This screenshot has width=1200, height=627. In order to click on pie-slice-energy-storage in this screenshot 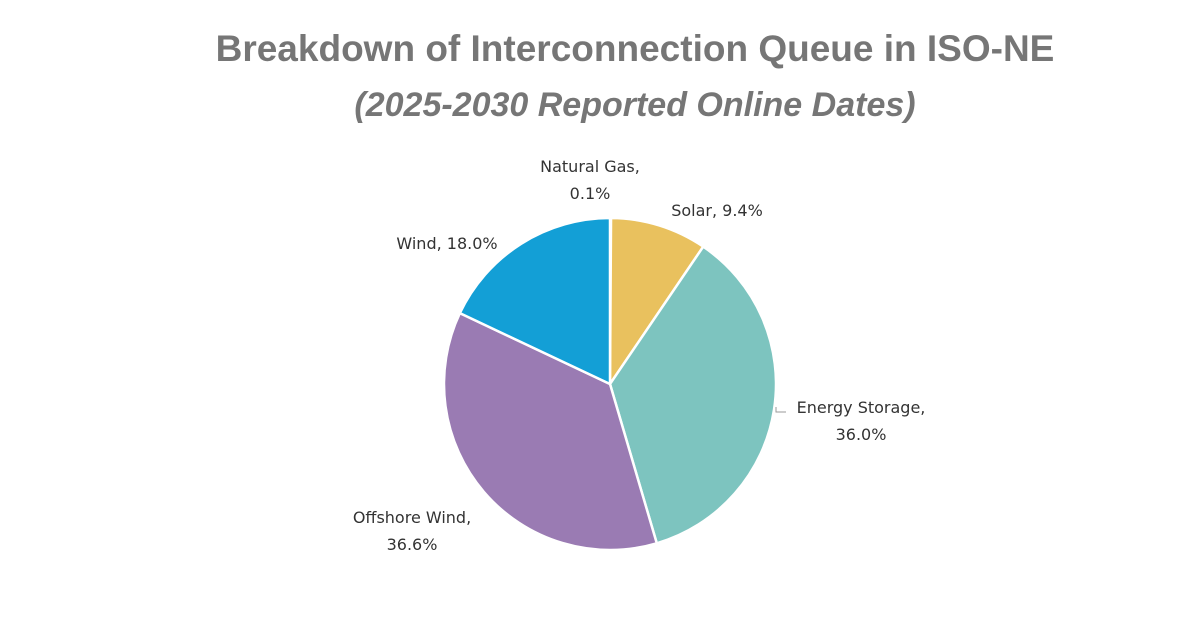, I will do `click(693, 395)`.